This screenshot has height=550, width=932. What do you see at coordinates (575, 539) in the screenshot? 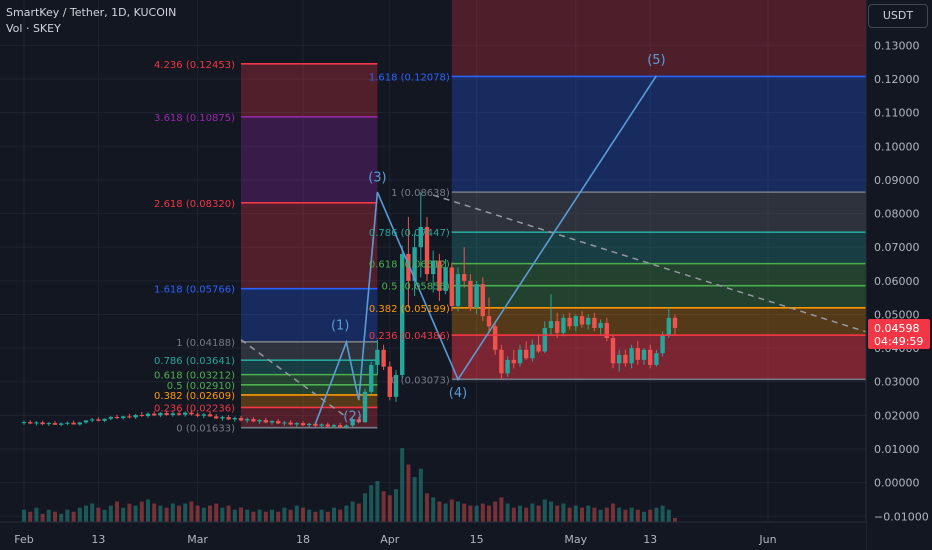
I see `x-tick-label: May` at bounding box center [575, 539].